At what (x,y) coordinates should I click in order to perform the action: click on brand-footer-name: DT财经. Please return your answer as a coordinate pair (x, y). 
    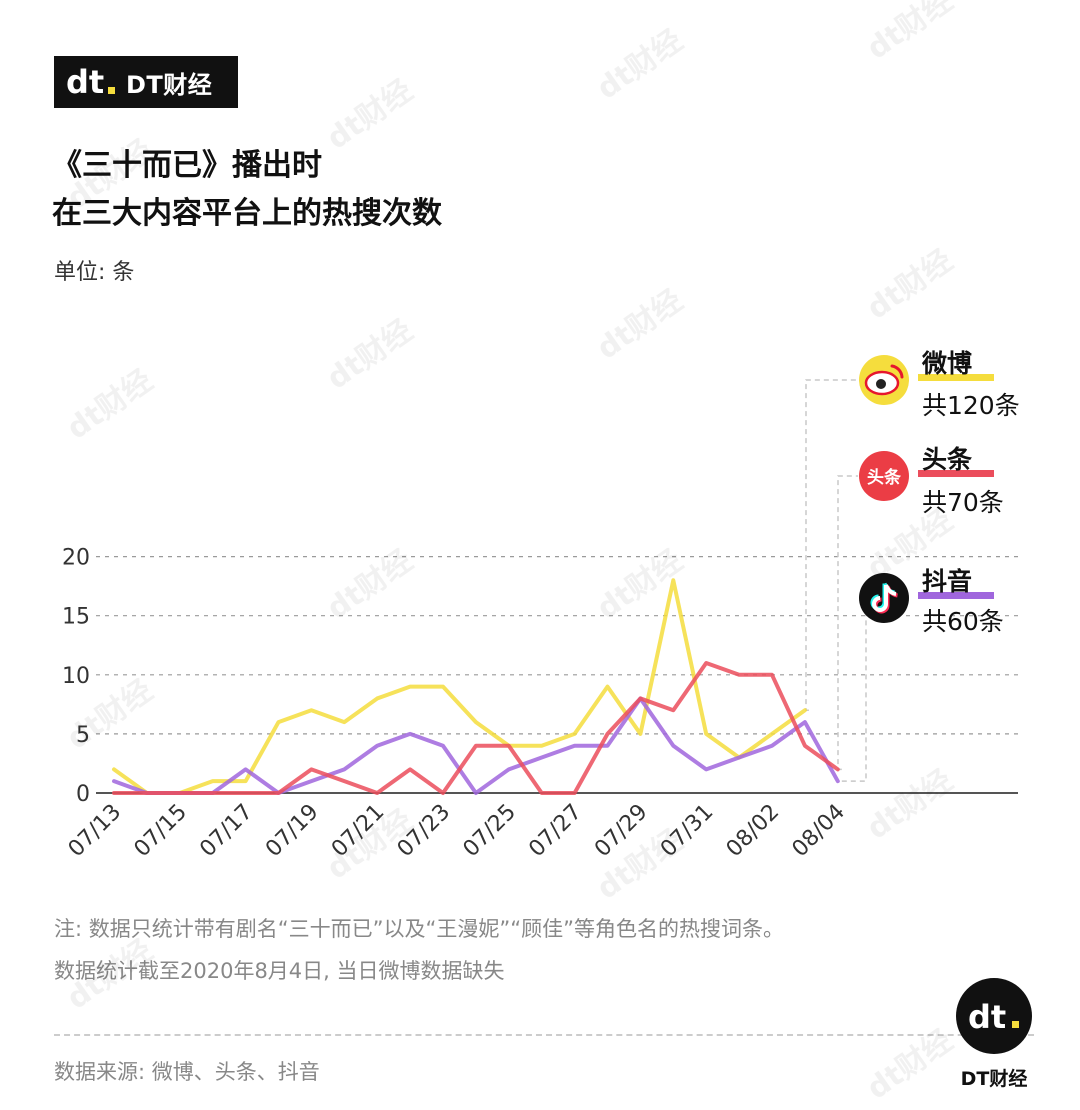
    Looking at the image, I should click on (994, 1079).